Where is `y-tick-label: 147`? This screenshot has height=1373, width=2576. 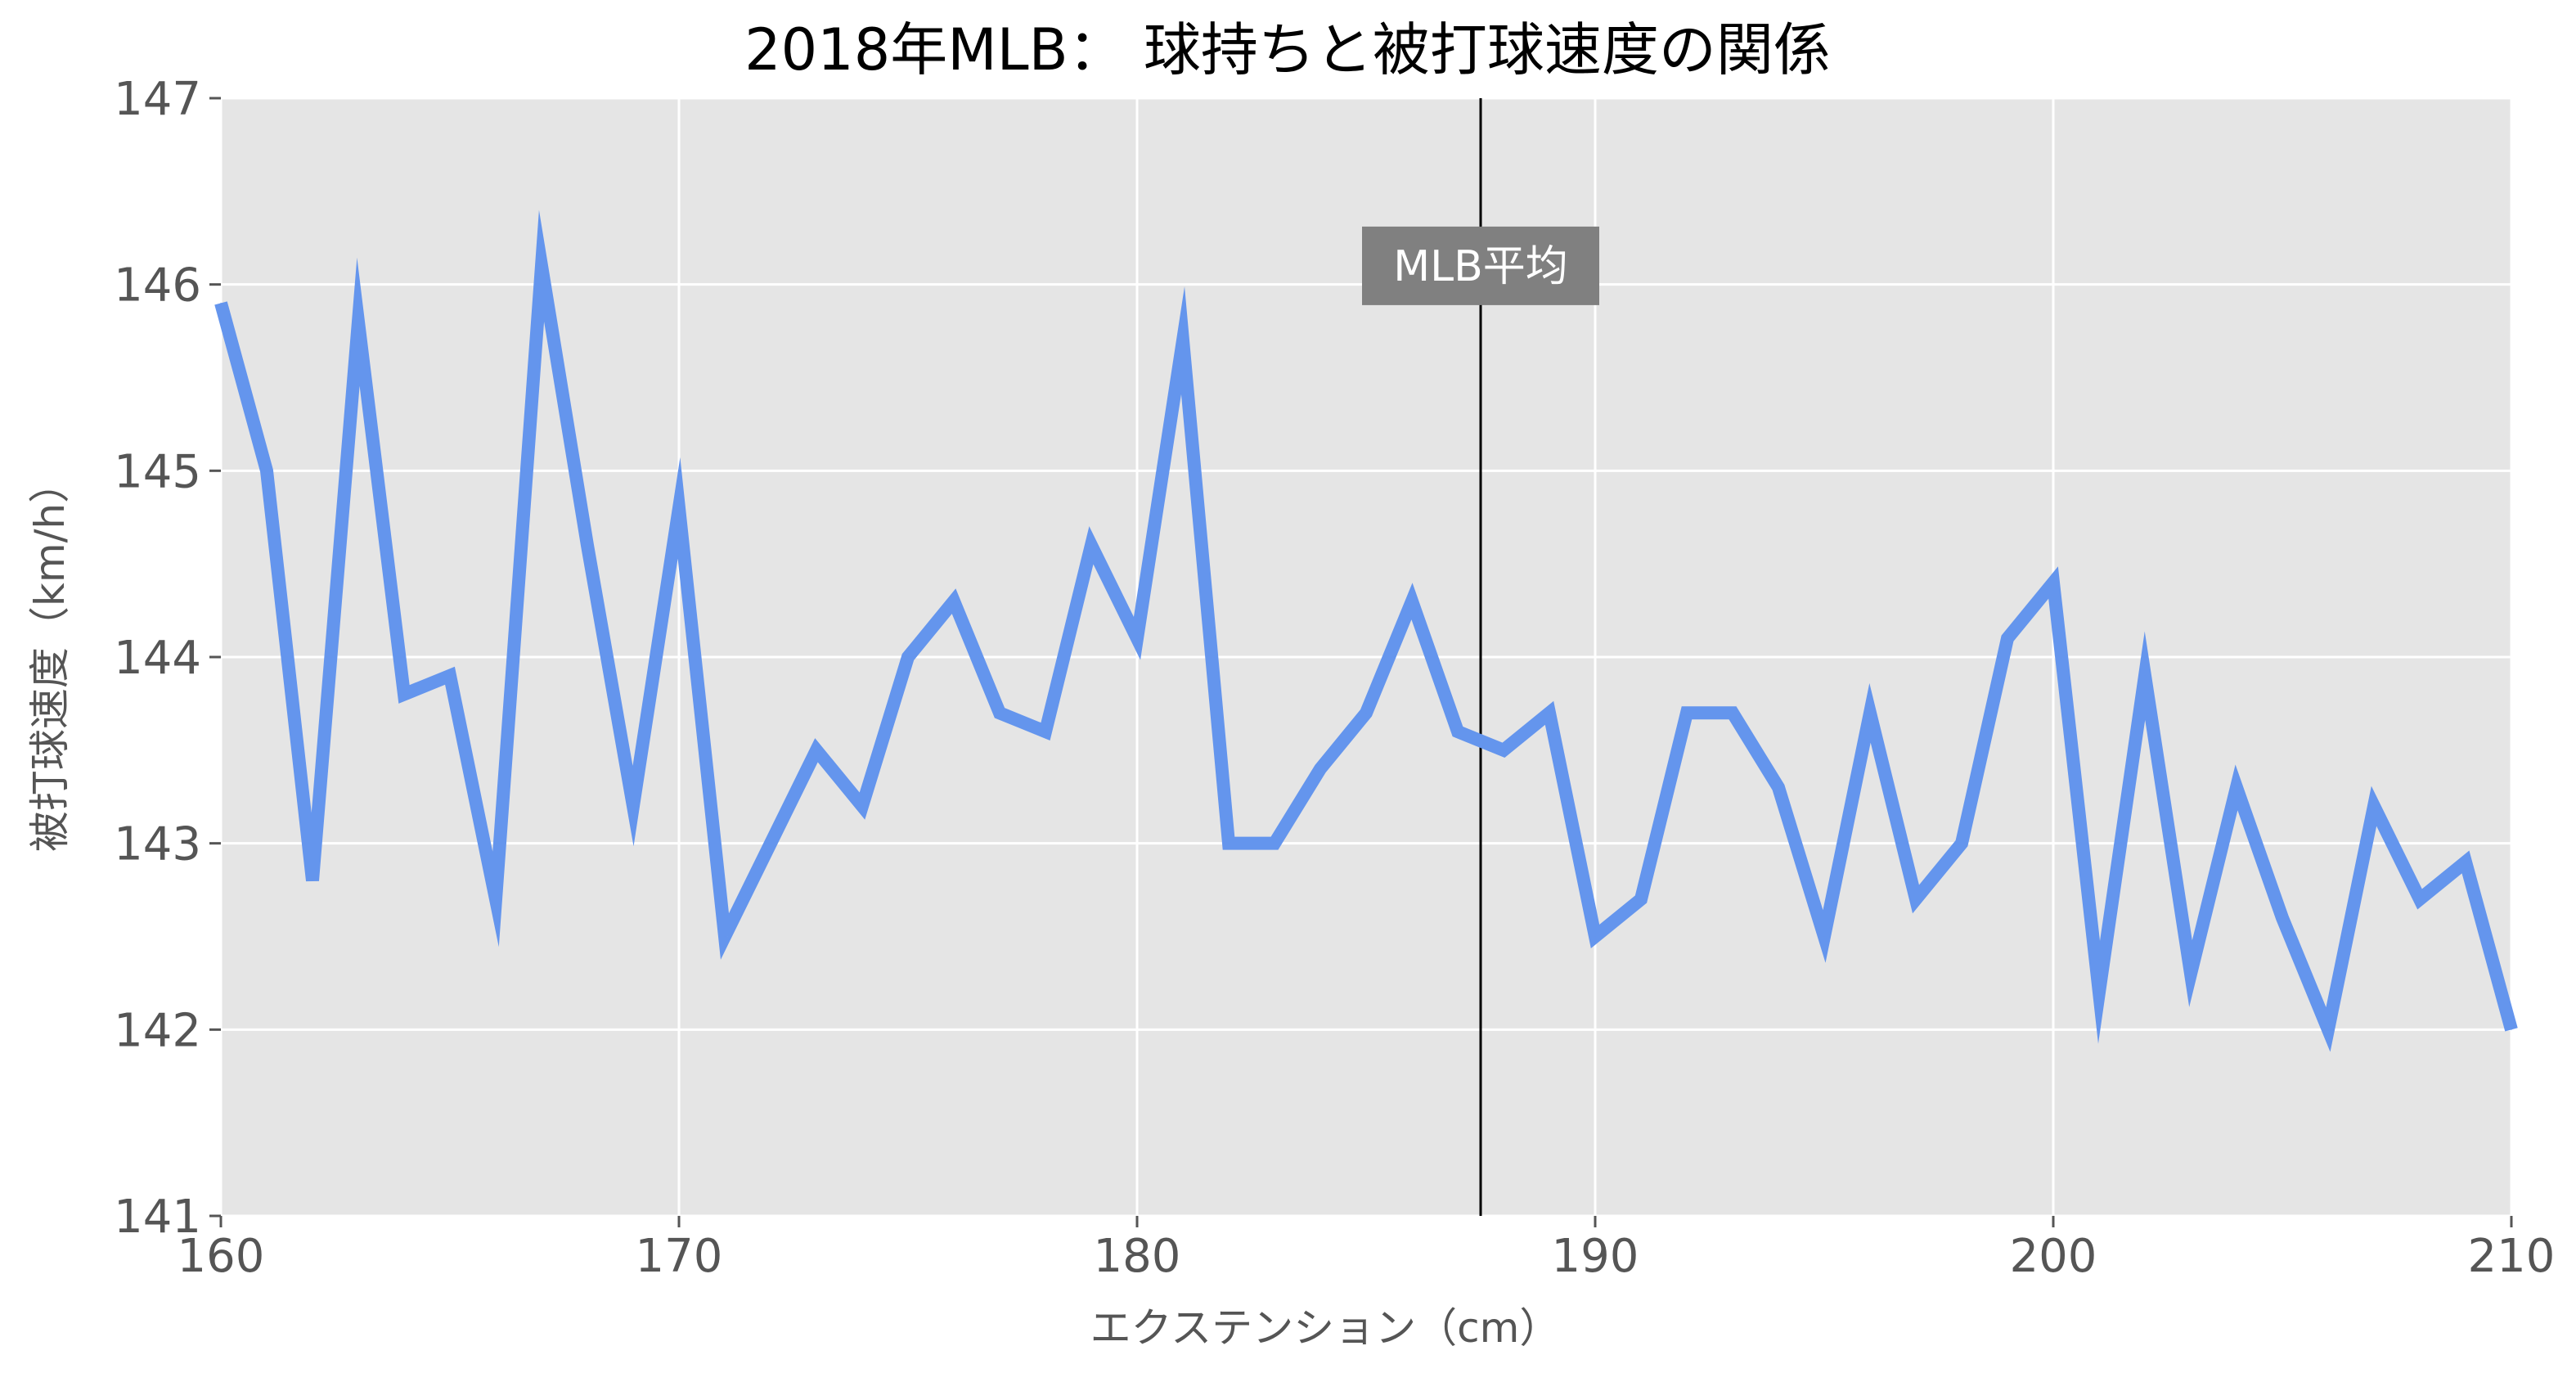 y-tick-label: 147 is located at coordinates (158, 99).